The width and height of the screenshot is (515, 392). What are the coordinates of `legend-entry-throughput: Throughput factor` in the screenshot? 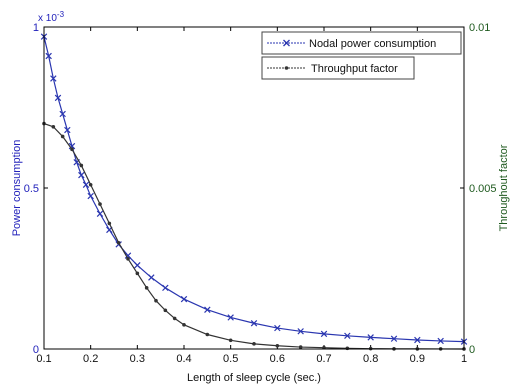 It's located at (338, 68).